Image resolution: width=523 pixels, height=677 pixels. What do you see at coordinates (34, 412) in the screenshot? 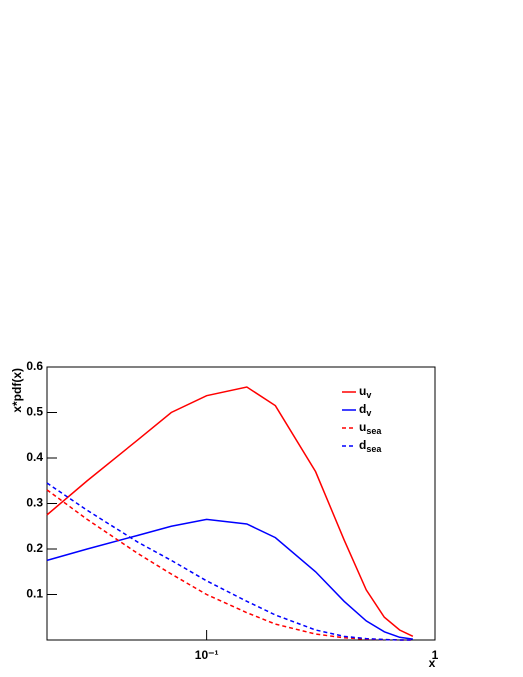
I see `y-tick-label: 0.5` at bounding box center [34, 412].